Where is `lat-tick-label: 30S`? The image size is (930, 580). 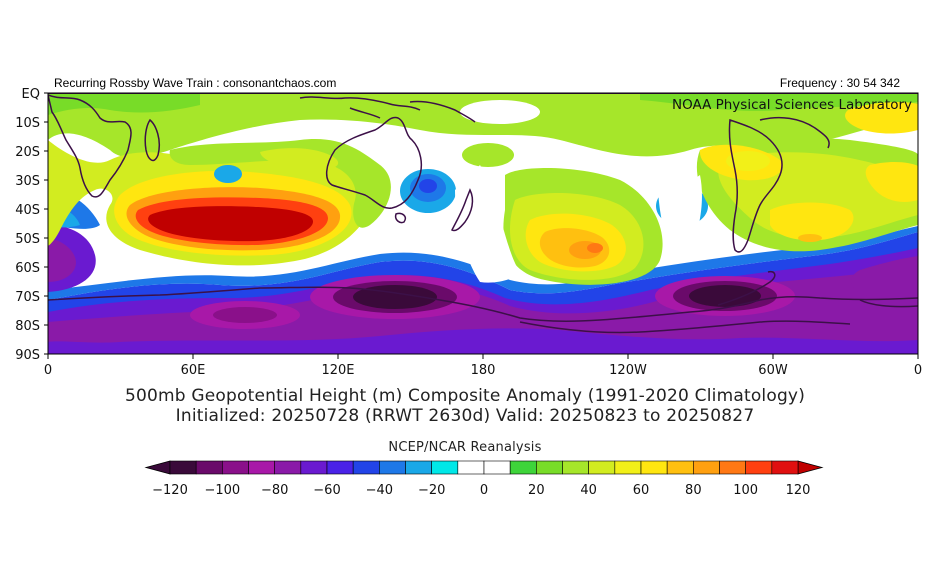
lat-tick-label: 30S is located at coordinates (27, 181).